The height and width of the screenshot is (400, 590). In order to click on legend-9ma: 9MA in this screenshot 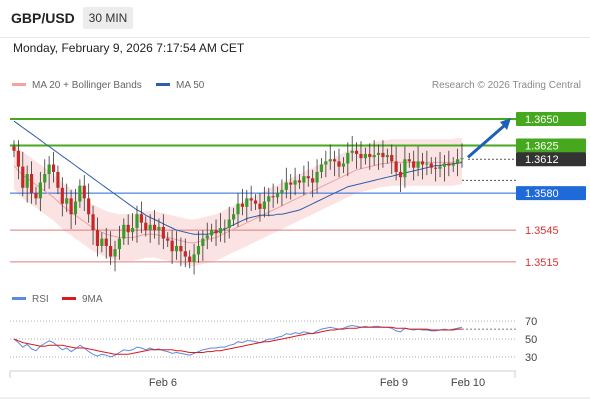, I will do `click(82, 299)`.